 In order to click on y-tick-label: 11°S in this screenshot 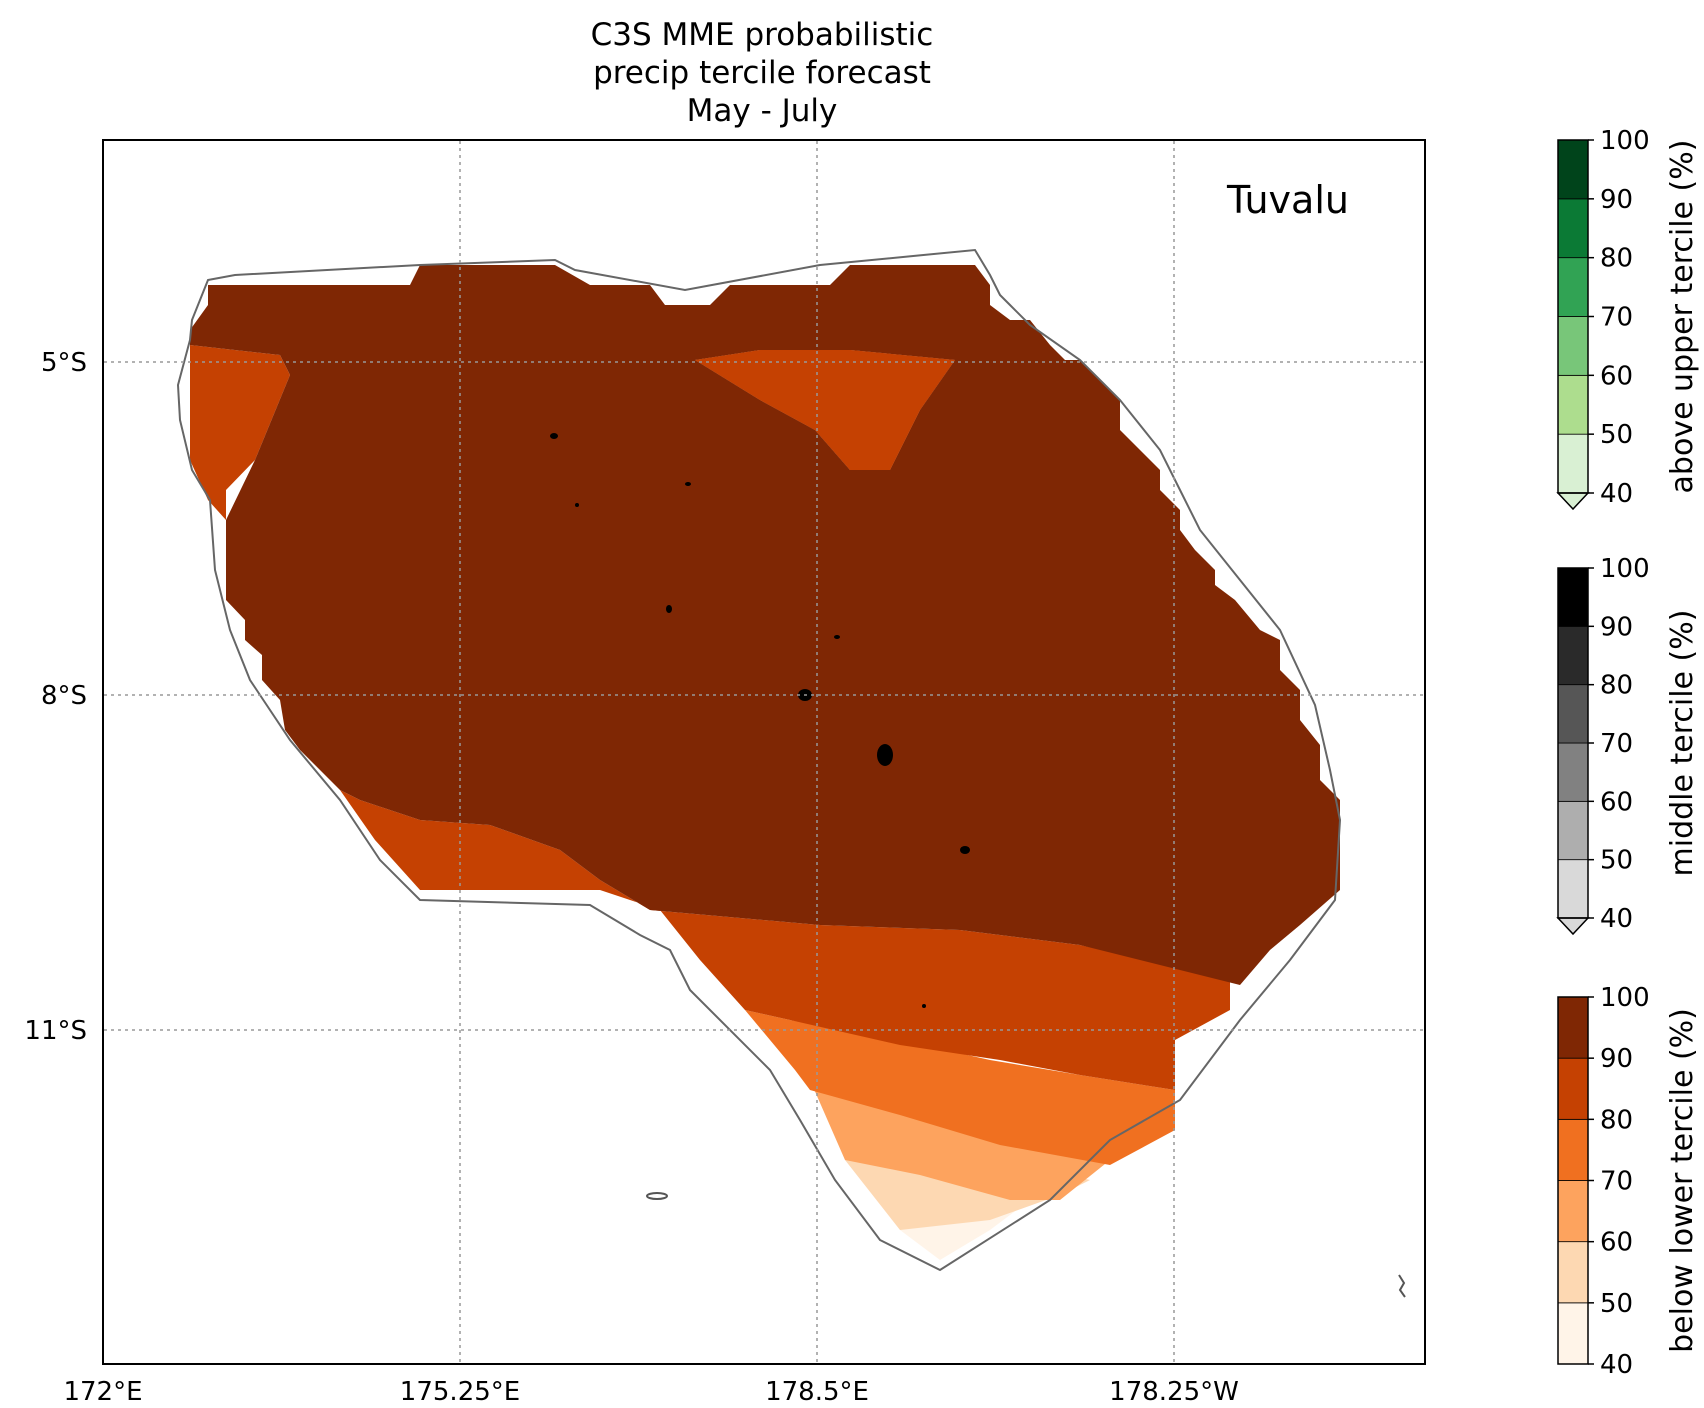, I will do `click(55, 1031)`.